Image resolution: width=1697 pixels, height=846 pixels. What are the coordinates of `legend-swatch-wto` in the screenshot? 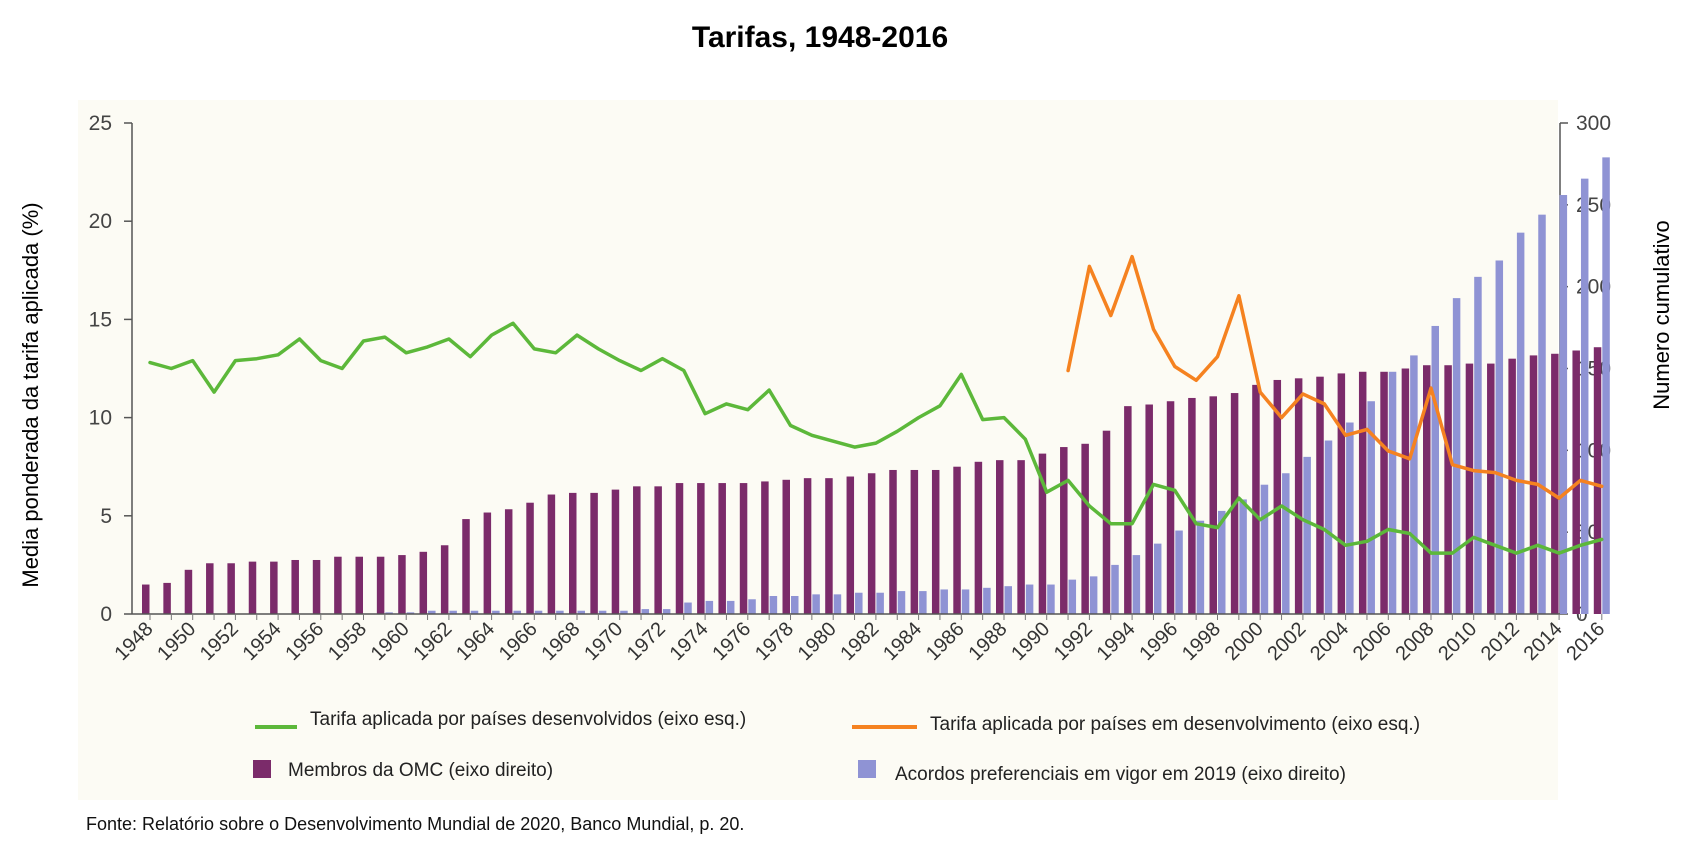 It's located at (262, 769).